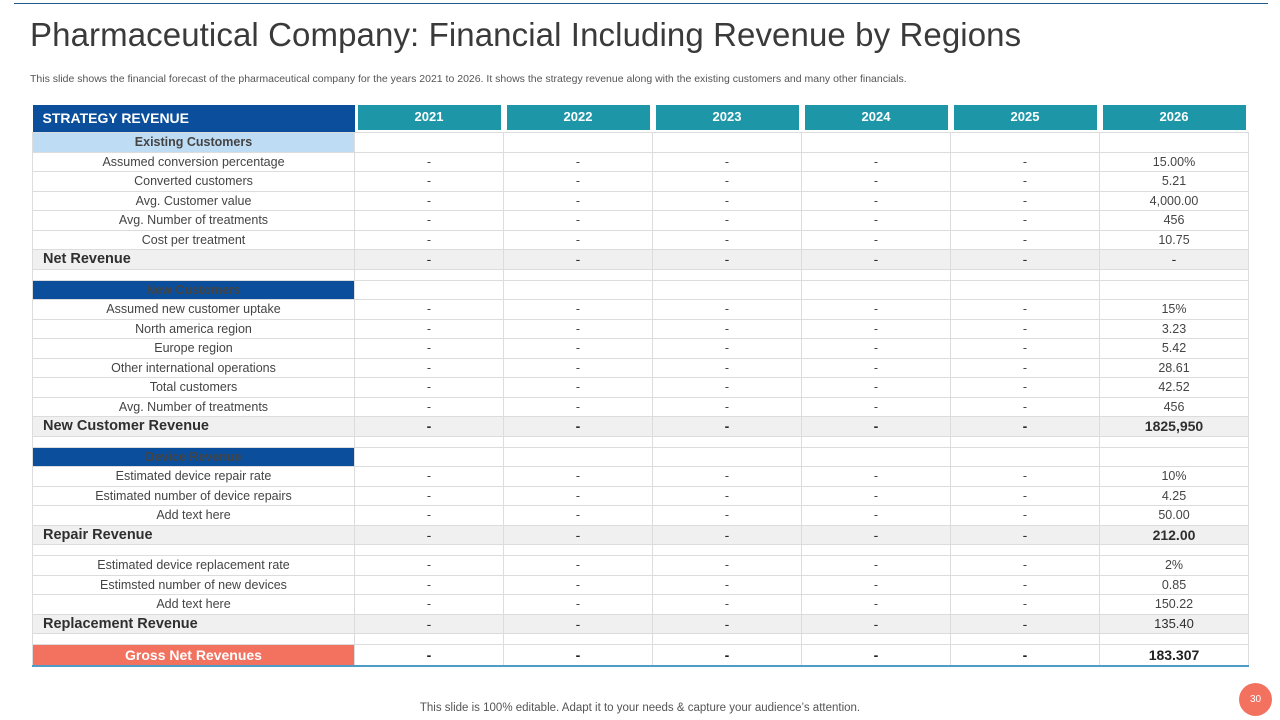  I want to click on table-row: North america region - - - - - 3.23, so click(640, 328).